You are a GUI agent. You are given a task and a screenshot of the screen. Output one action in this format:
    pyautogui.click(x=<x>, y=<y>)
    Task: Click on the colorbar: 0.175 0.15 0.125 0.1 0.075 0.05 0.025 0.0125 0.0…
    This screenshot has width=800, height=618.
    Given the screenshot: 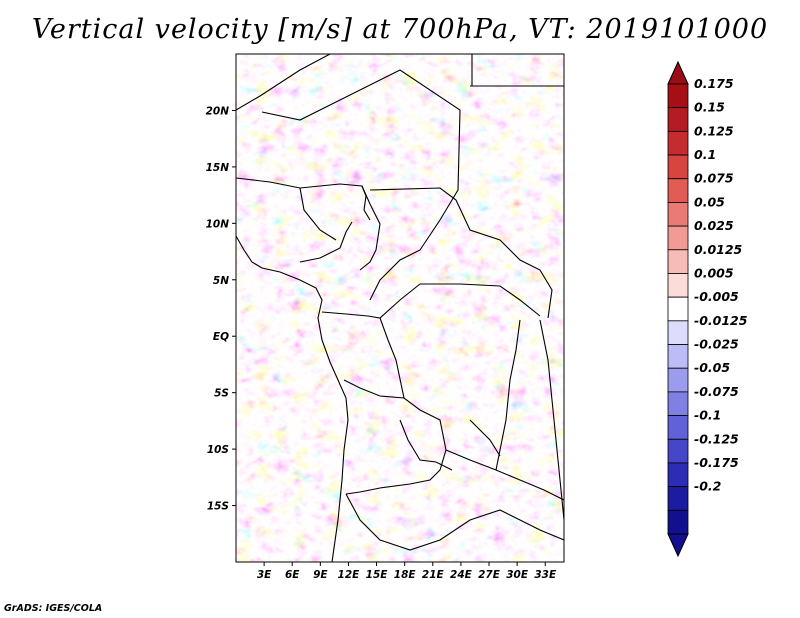 What is the action you would take?
    pyautogui.click(x=707, y=309)
    